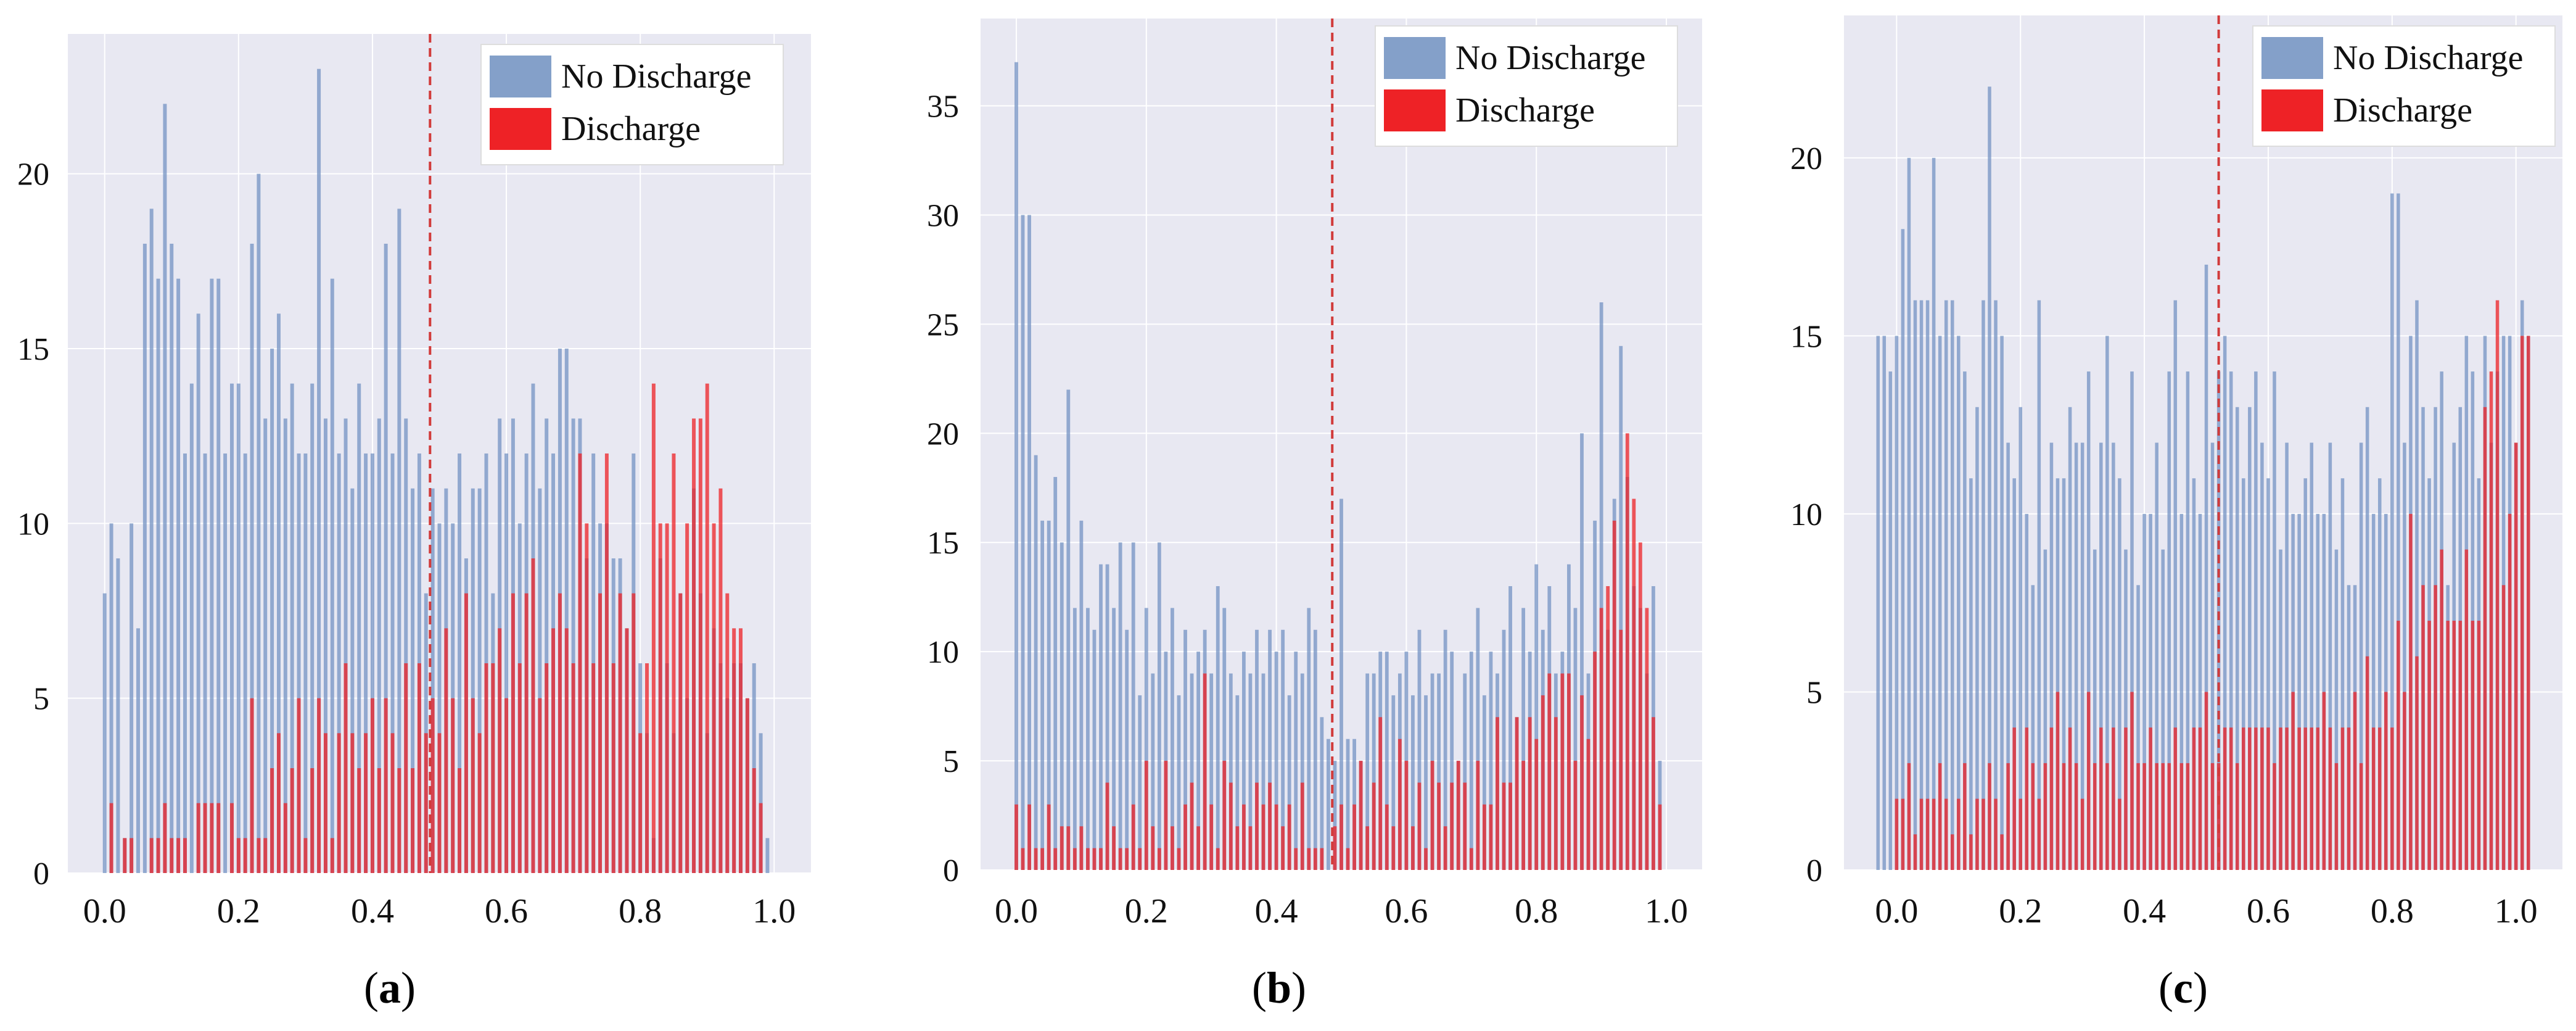 The width and height of the screenshot is (2576, 1031). What do you see at coordinates (774, 911) in the screenshot?
I see `x-tick-label-a-5: 1.0` at bounding box center [774, 911].